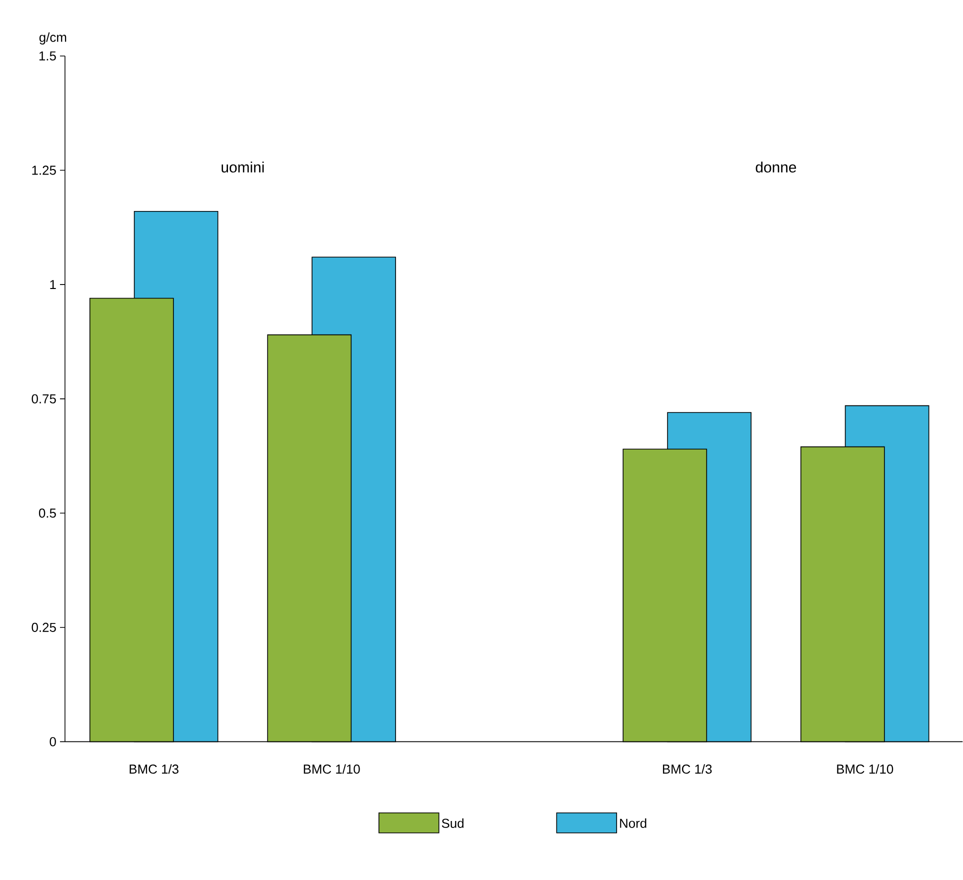 The height and width of the screenshot is (880, 963). What do you see at coordinates (44, 171) in the screenshot?
I see `y-tick-label: 1.25` at bounding box center [44, 171].